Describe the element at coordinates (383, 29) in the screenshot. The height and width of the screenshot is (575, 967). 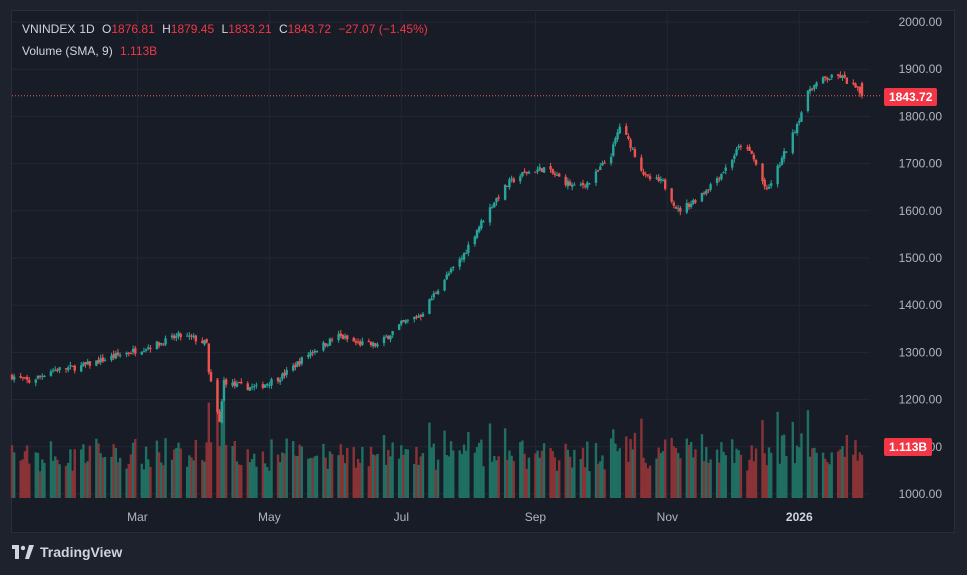
I see `change-value: −27.07 (−1.45%)` at that location.